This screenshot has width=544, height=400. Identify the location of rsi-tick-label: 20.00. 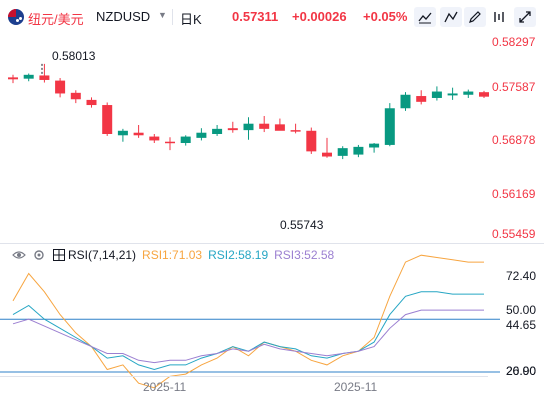
(521, 371).